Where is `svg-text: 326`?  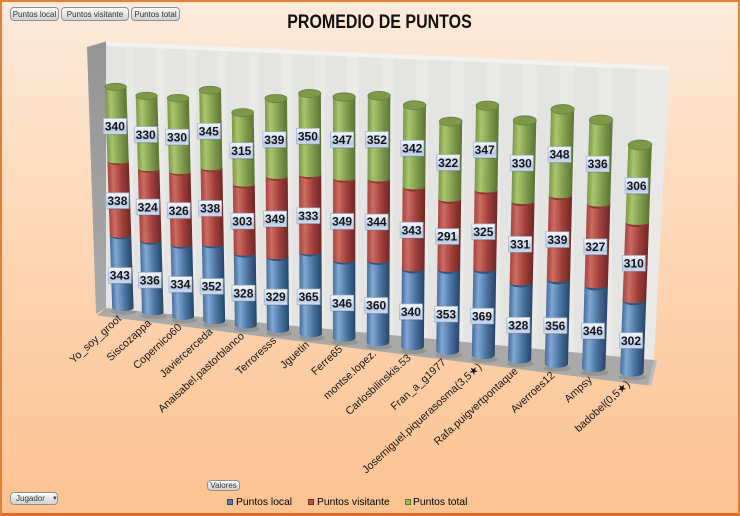 svg-text: 326 is located at coordinates (179, 211).